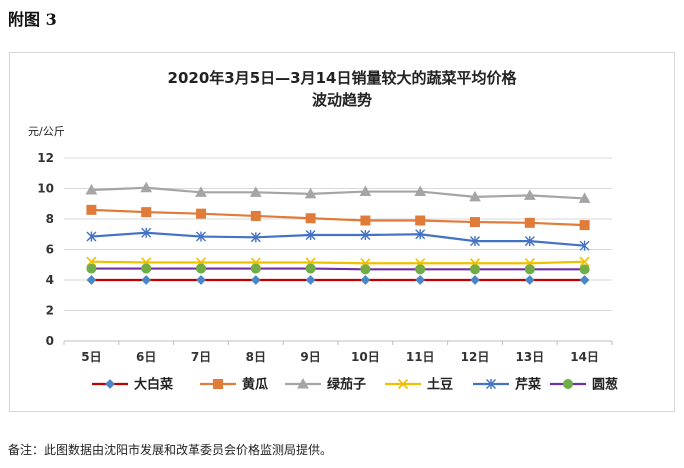 This screenshot has height=468, width=684. I want to click on x-tick-label: 9日, so click(310, 357).